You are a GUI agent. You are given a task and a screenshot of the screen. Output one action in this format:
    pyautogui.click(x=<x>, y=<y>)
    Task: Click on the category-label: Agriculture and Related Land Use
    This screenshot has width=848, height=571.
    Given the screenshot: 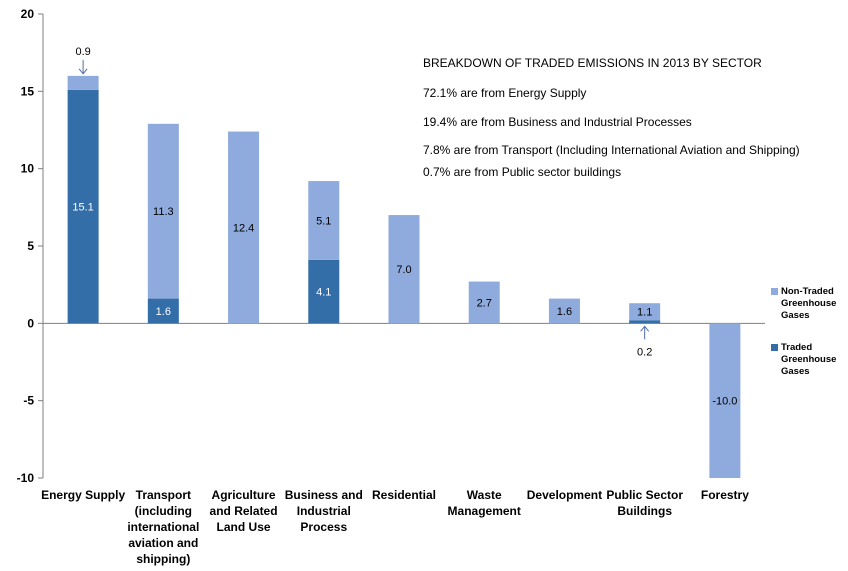 What is the action you would take?
    pyautogui.click(x=244, y=511)
    